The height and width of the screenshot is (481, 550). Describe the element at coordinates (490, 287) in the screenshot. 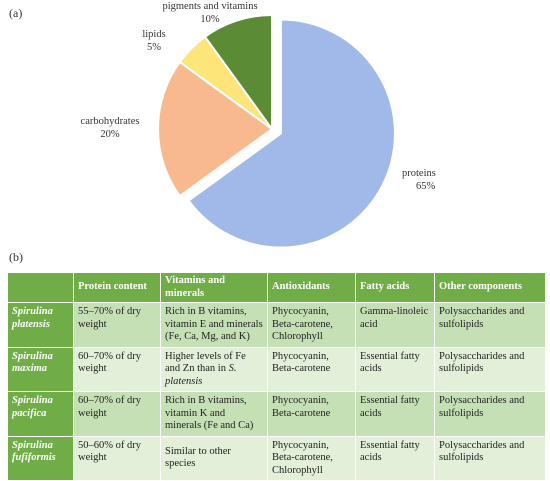

I see `header-cell-other: Other components` at that location.